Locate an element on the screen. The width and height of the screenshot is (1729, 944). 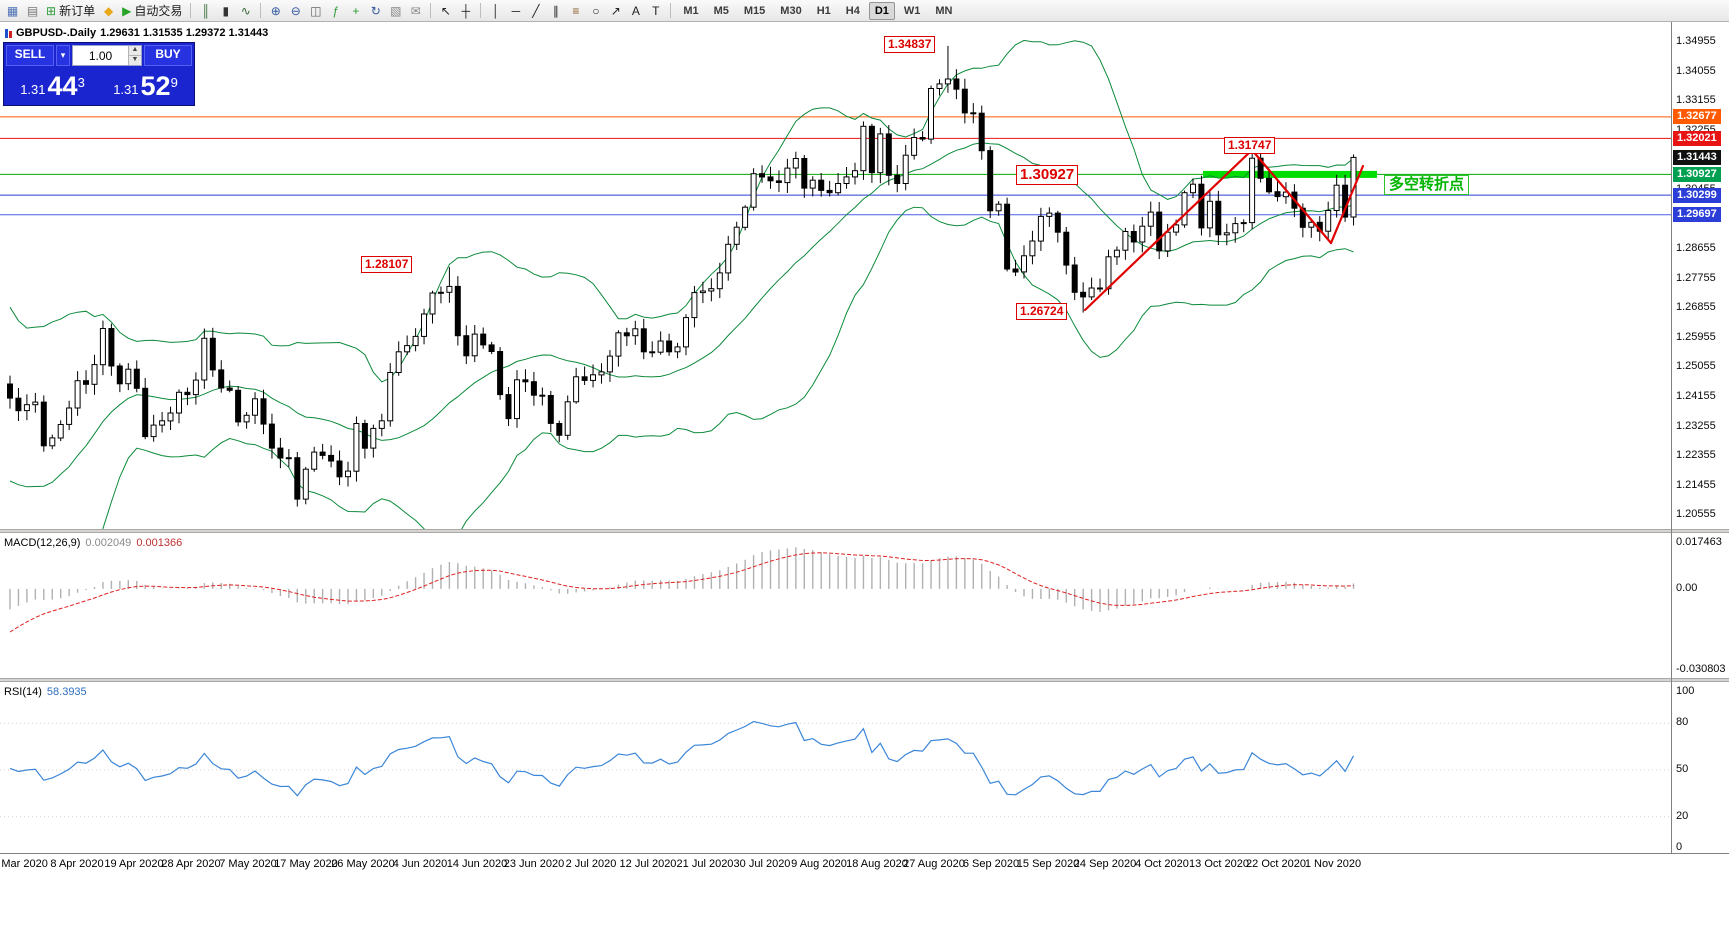
volume-spinner: ▲ ▼ is located at coordinates (134, 55).